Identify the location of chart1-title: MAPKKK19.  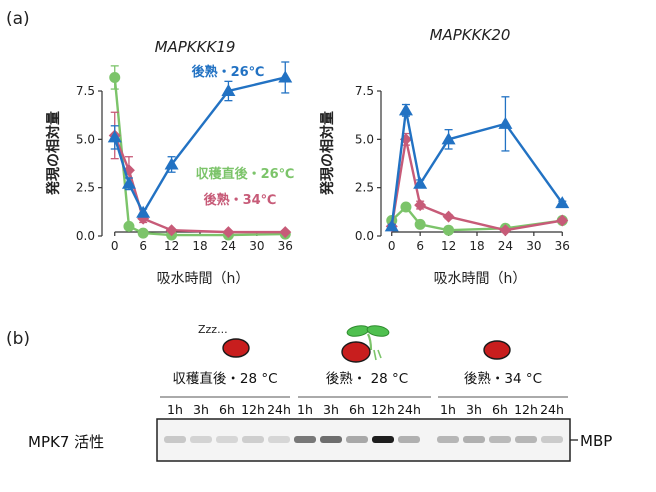
(195, 47).